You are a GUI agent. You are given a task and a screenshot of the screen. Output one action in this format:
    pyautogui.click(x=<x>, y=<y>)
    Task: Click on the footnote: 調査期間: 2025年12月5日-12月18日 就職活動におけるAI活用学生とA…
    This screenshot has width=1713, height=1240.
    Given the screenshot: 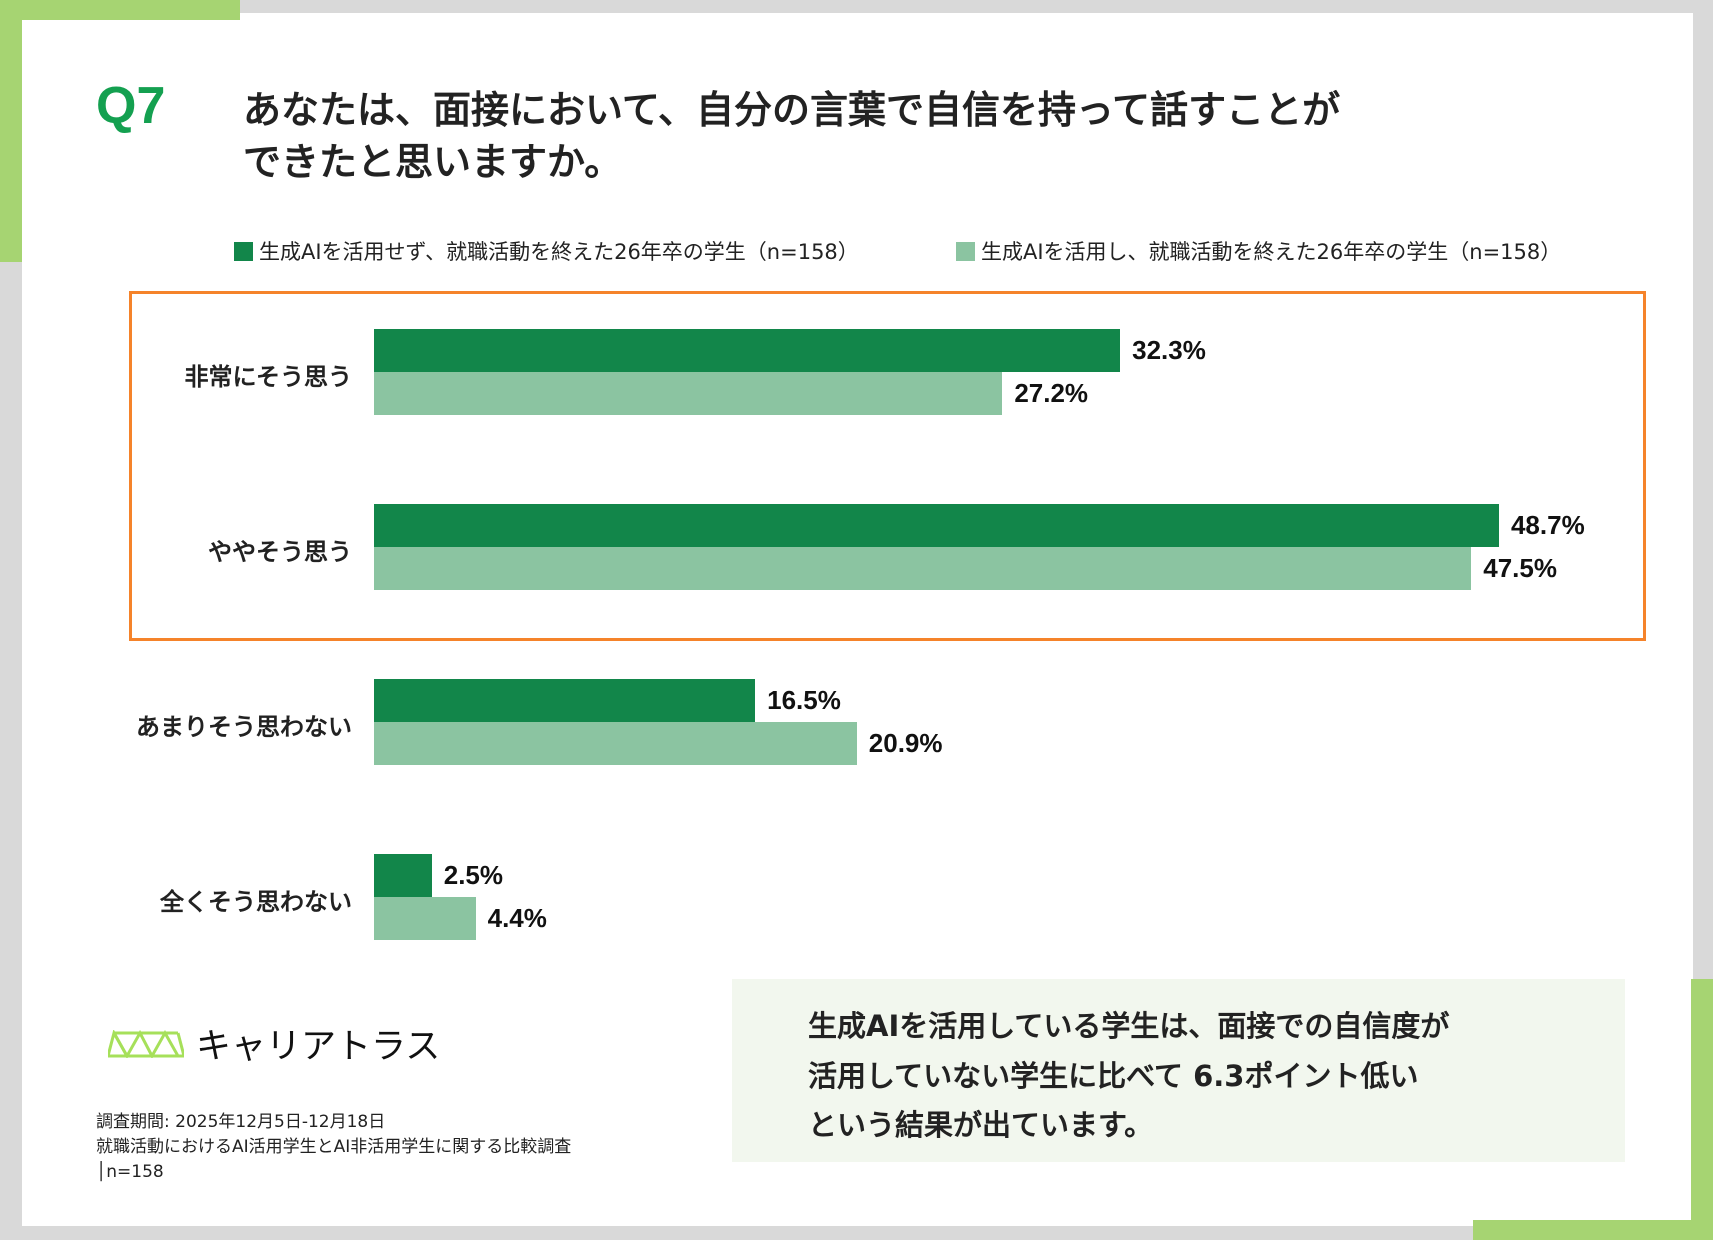 What is the action you would take?
    pyautogui.click(x=333, y=1147)
    